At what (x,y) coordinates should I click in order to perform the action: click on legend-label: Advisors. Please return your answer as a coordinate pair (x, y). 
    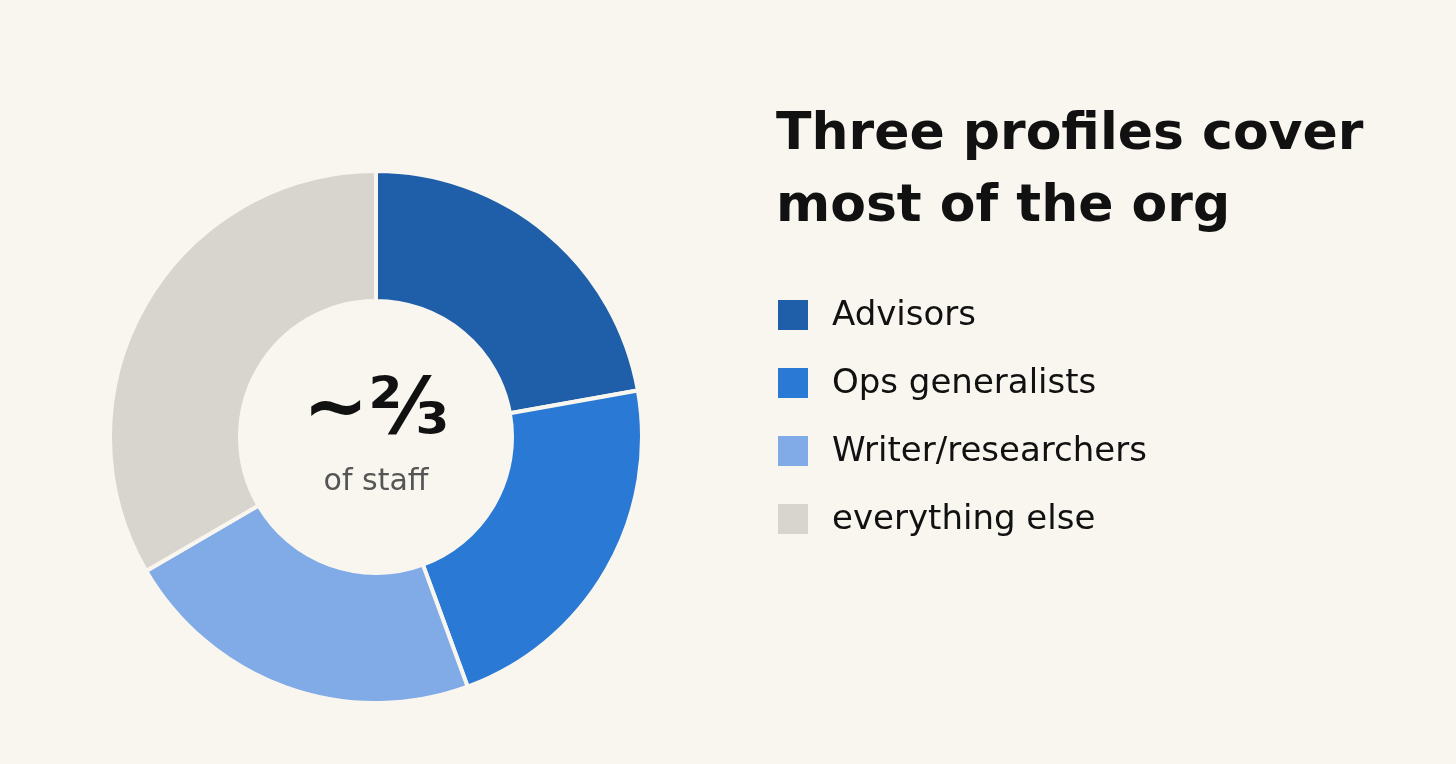
    Looking at the image, I should click on (904, 313).